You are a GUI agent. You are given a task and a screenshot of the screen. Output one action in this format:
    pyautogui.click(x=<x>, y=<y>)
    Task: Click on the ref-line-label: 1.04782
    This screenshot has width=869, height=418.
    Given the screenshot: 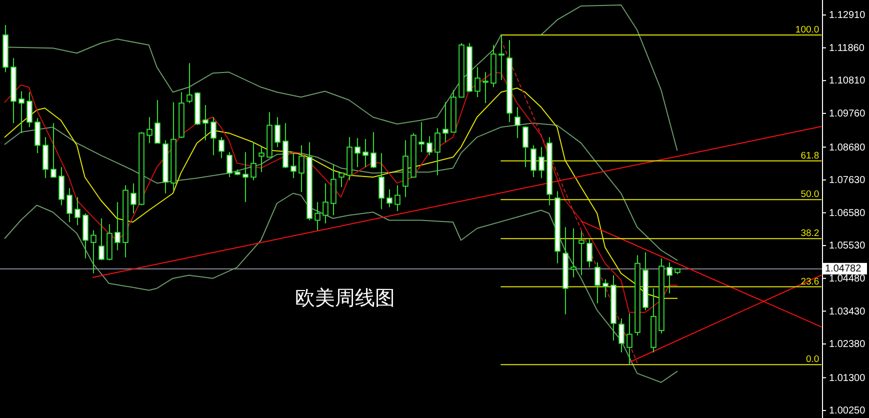 What is the action you would take?
    pyautogui.click(x=843, y=269)
    